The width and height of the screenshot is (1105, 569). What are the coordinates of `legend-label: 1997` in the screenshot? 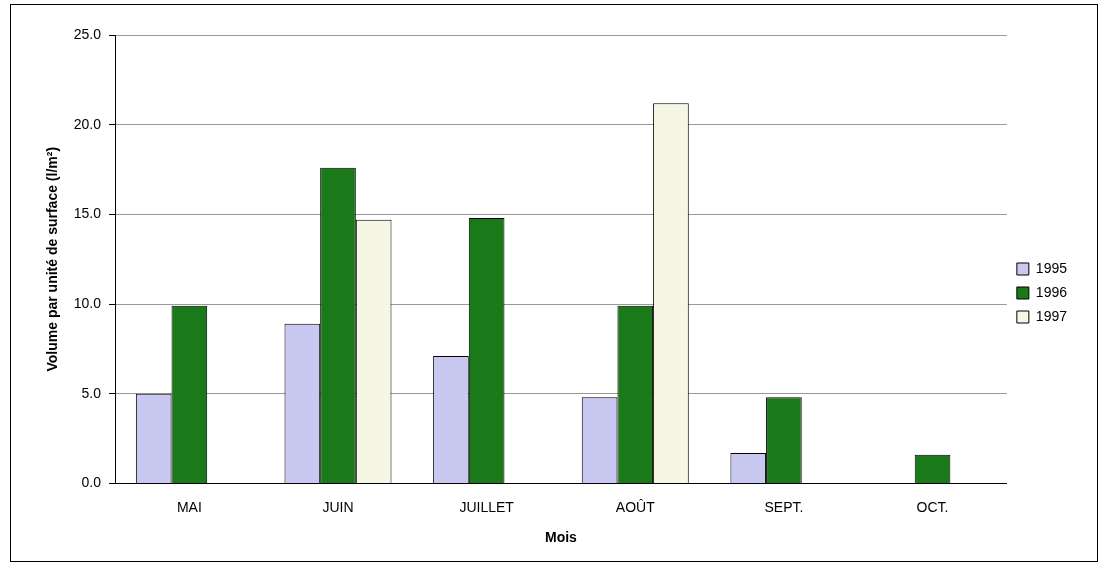 It's located at (1051, 315).